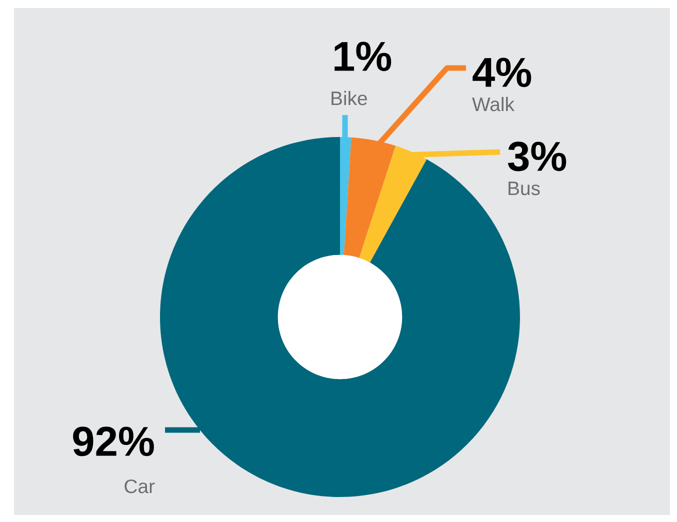 This screenshot has width=677, height=522. I want to click on data-label: 92%, so click(113, 441).